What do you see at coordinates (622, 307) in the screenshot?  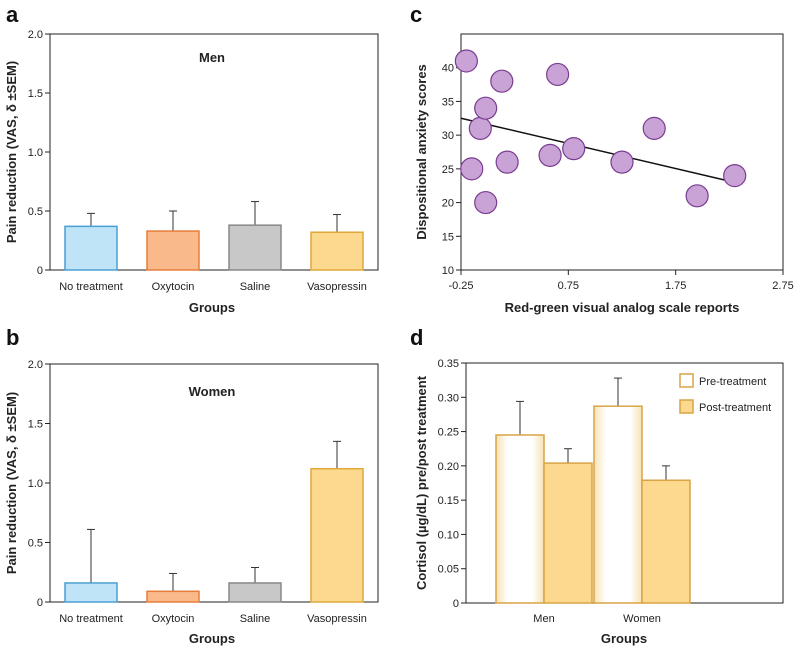 I see `panel-c-x-axis-label: Red-green visual analog scale reports` at bounding box center [622, 307].